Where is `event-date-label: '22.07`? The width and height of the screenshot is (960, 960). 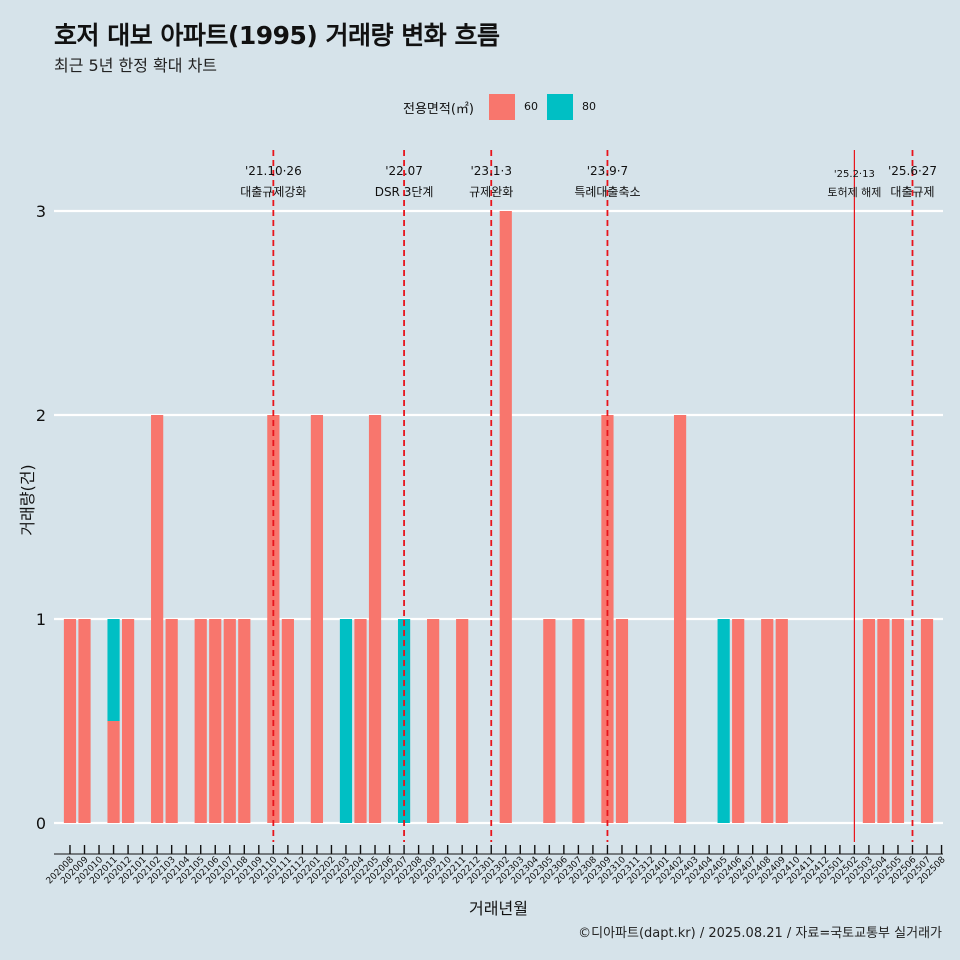 event-date-label: '22.07 is located at coordinates (404, 171).